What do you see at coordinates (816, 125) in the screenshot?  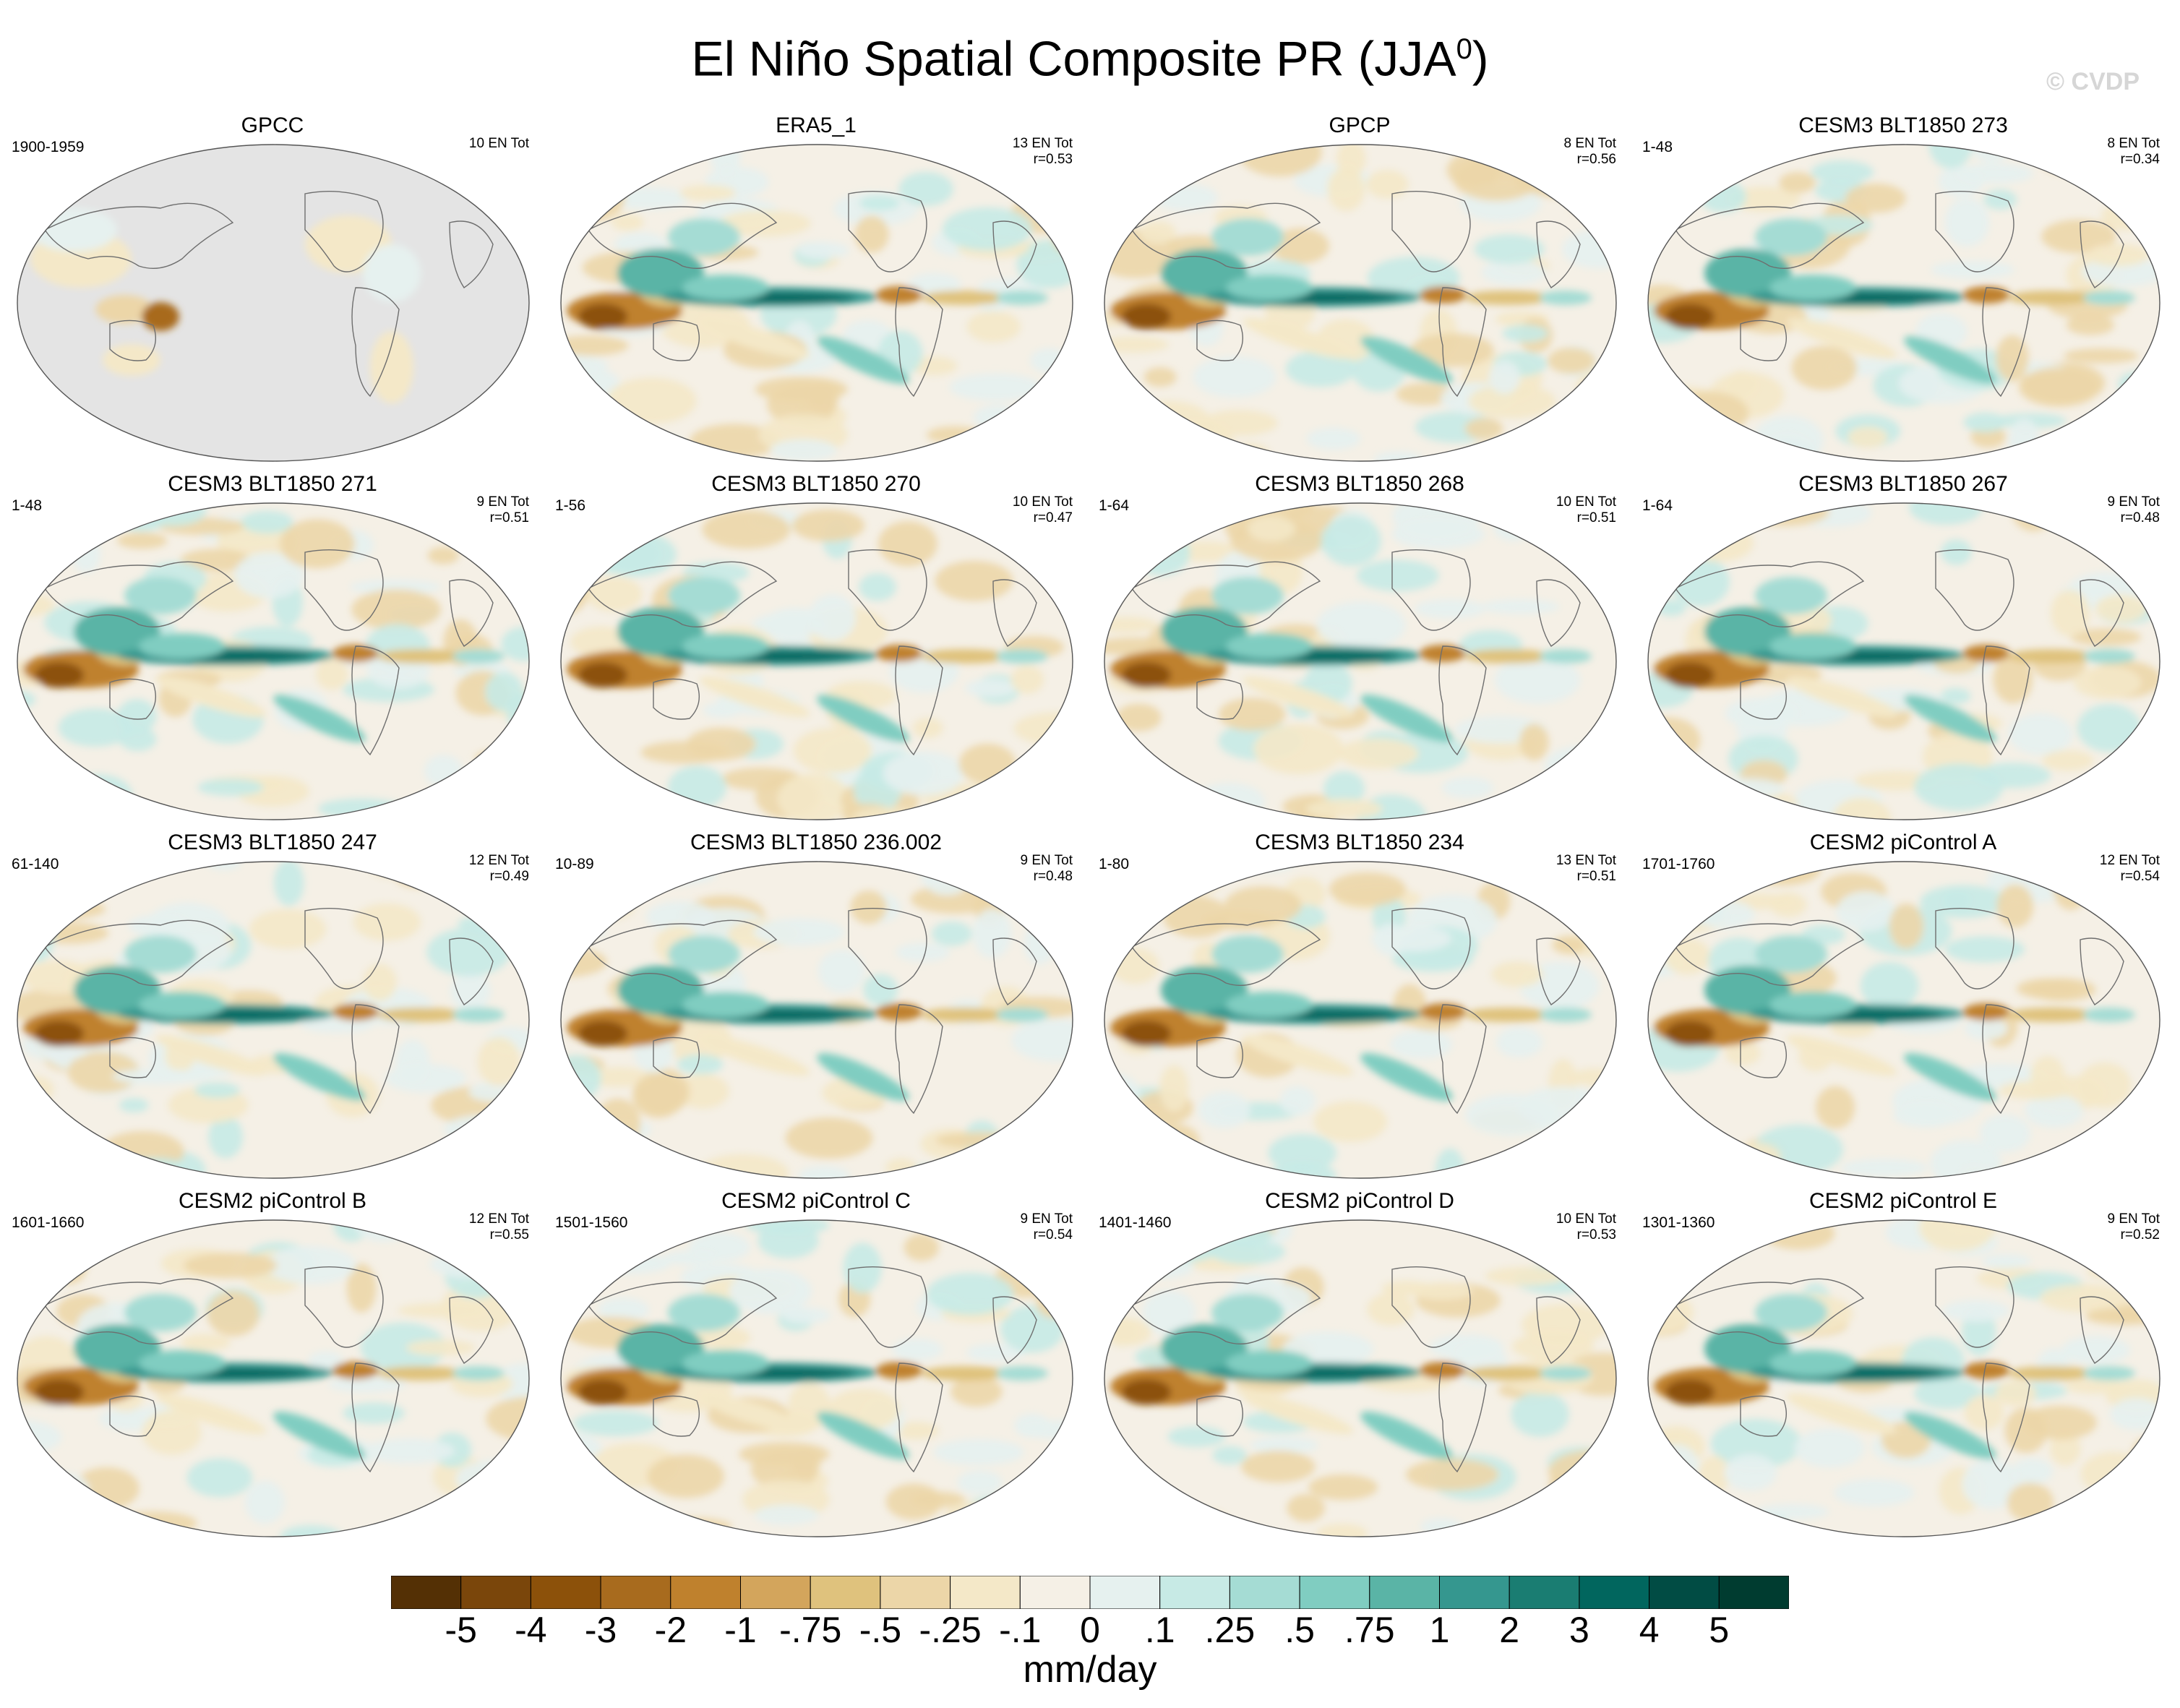 I see `panel-title: ERA5_1` at bounding box center [816, 125].